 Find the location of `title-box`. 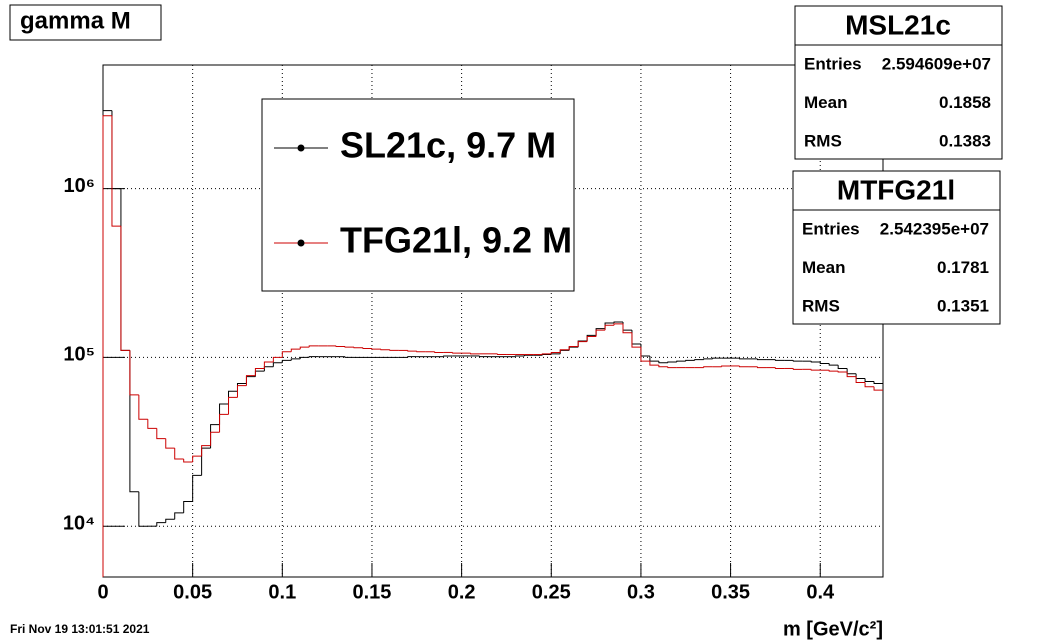

title-box is located at coordinates (85, 22).